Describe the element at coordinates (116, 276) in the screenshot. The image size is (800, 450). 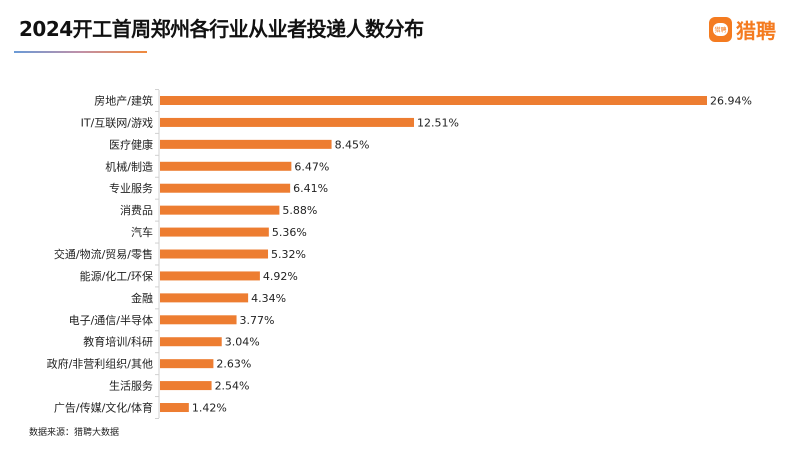
I see `category-label: 能源/化工/环保` at that location.